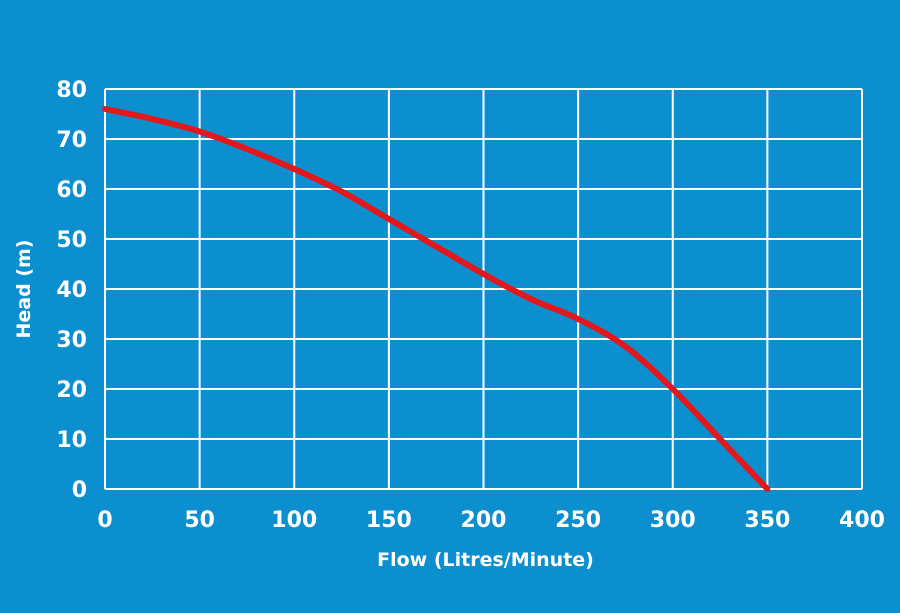 This screenshot has height=613, width=900. I want to click on x-tick-label: 50, so click(199, 520).